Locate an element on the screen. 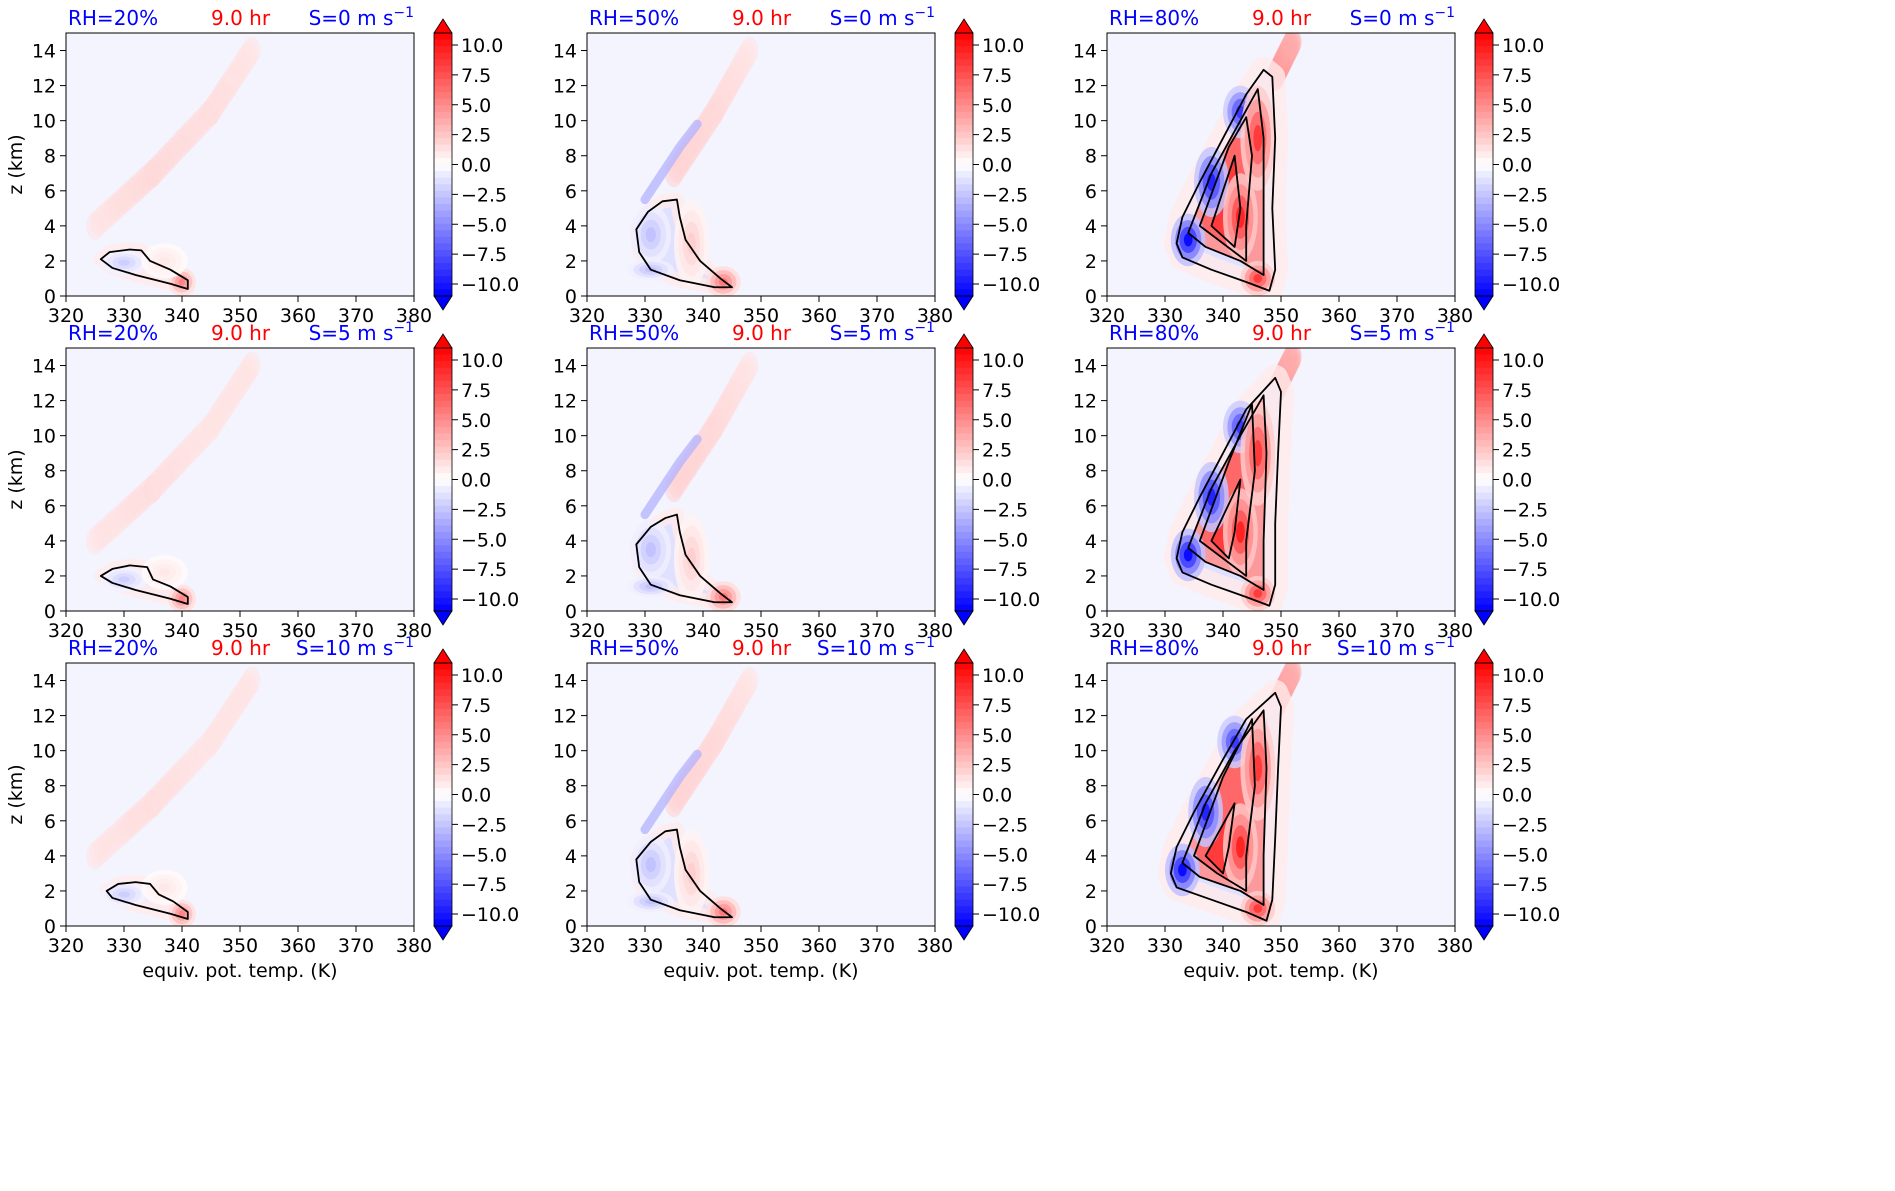 The height and width of the screenshot is (1191, 1895). rh-label: RH=20% is located at coordinates (113, 648).